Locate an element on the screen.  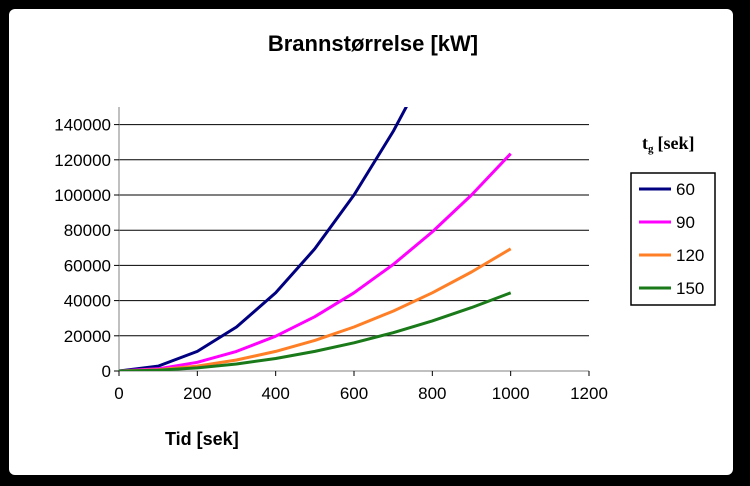
x-tick-label: 200 is located at coordinates (197, 393).